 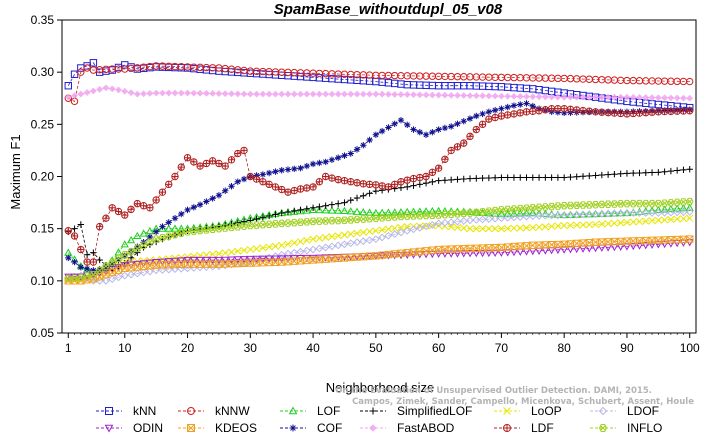 What do you see at coordinates (232, 411) in the screenshot?
I see `legend-label: kNNW` at bounding box center [232, 411].